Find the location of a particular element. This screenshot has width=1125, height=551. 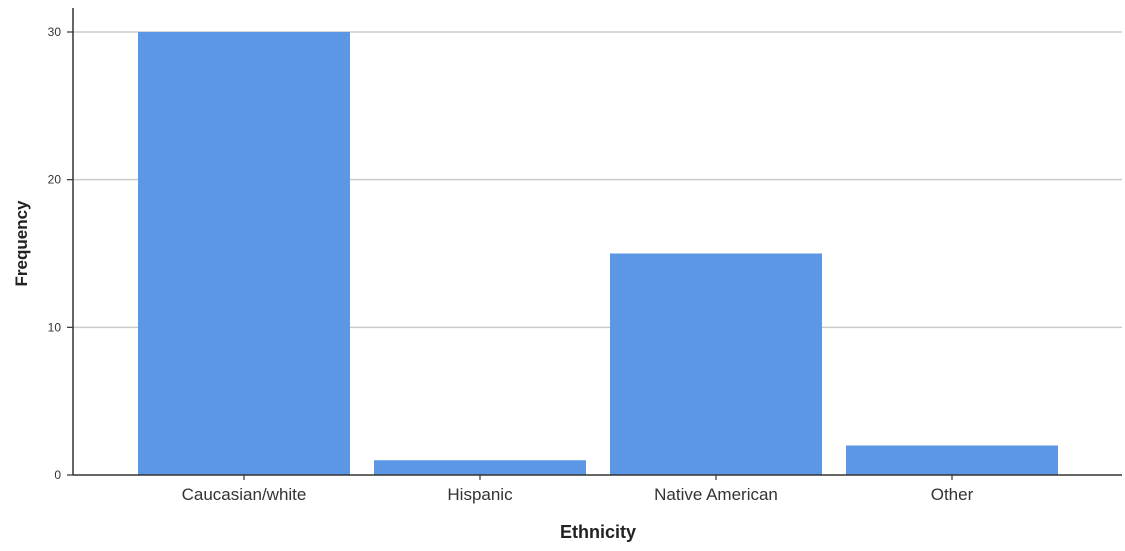

y-tick-label: 30 is located at coordinates (55, 32).